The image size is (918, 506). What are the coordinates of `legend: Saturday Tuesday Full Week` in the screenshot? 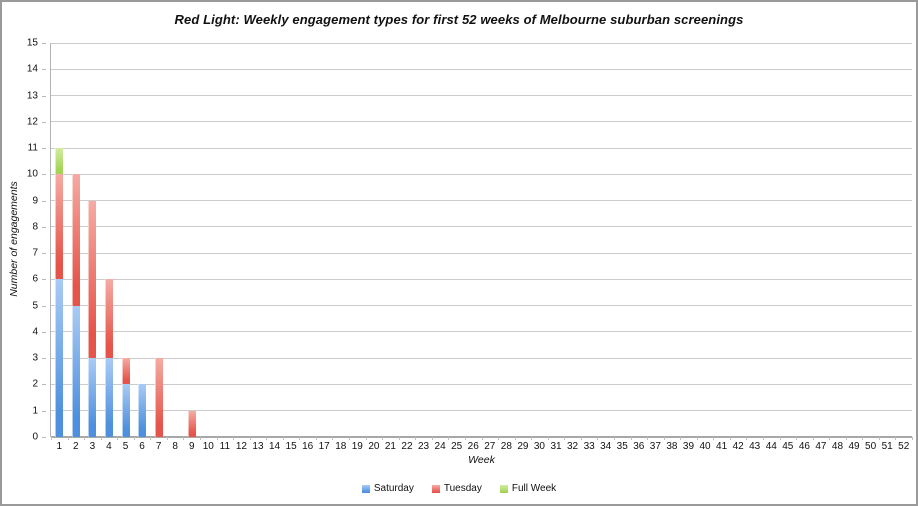 It's located at (459, 488).